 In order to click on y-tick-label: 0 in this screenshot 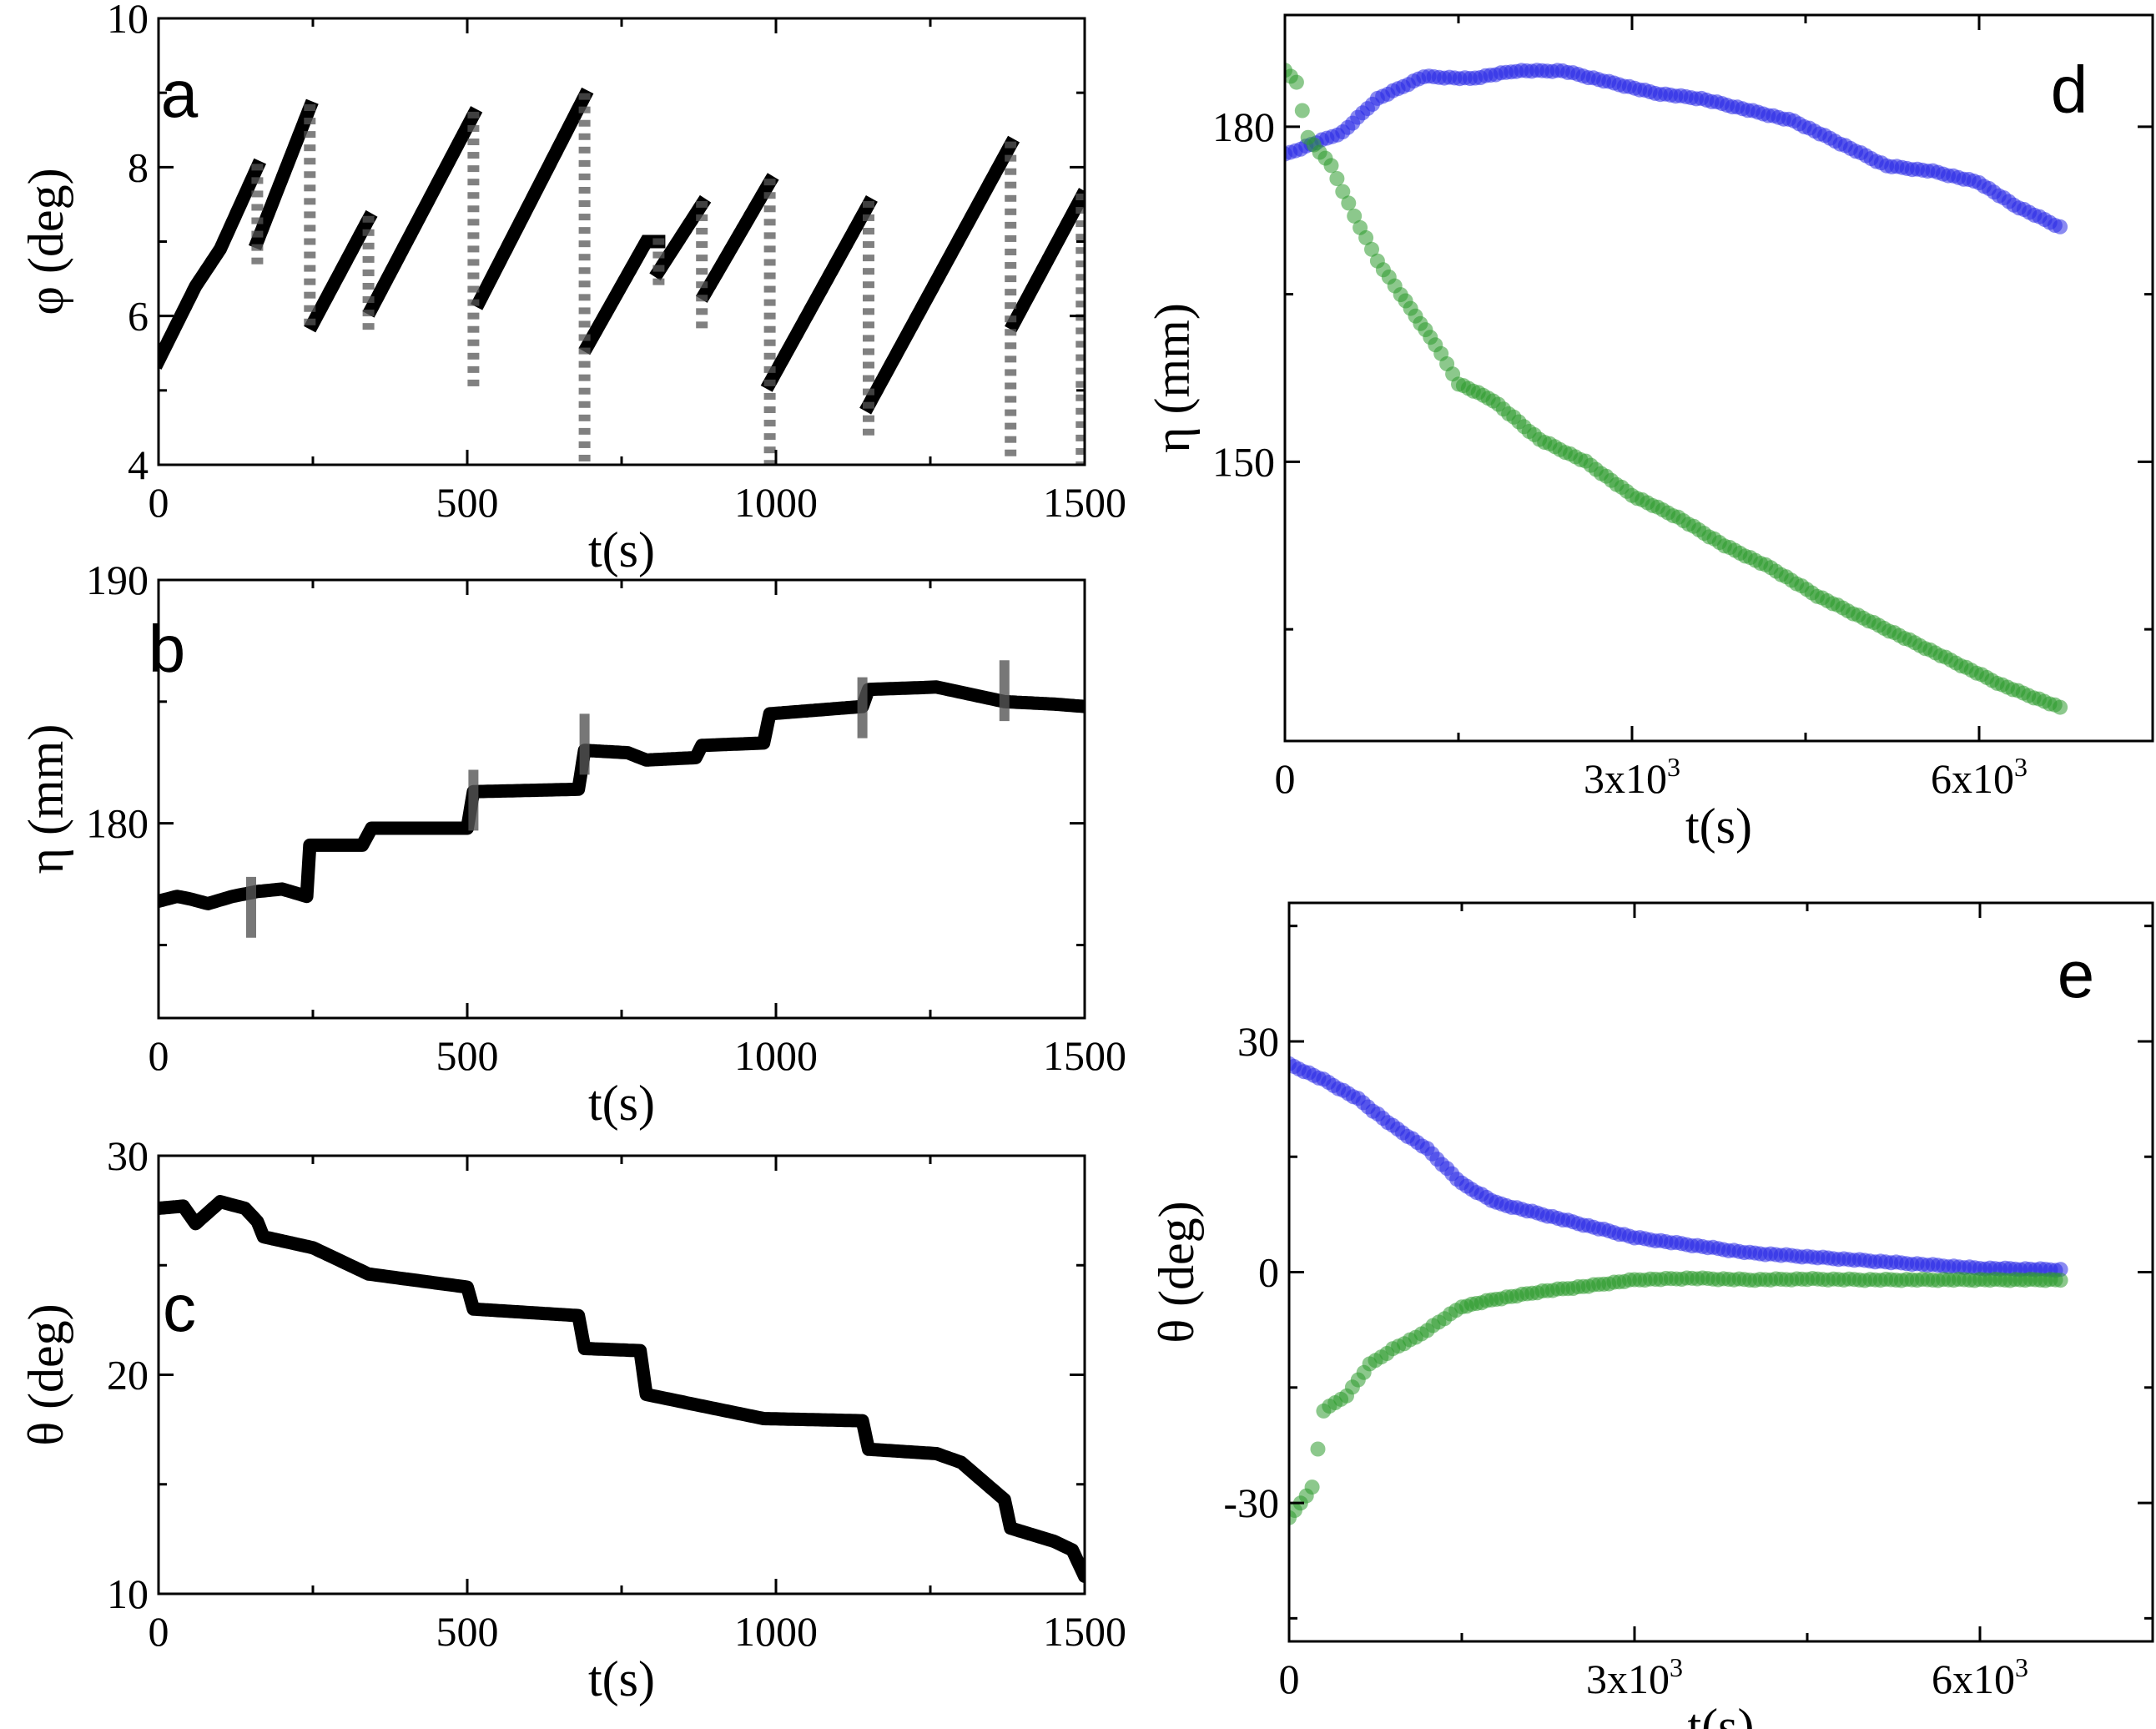, I will do `click(1268, 1272)`.